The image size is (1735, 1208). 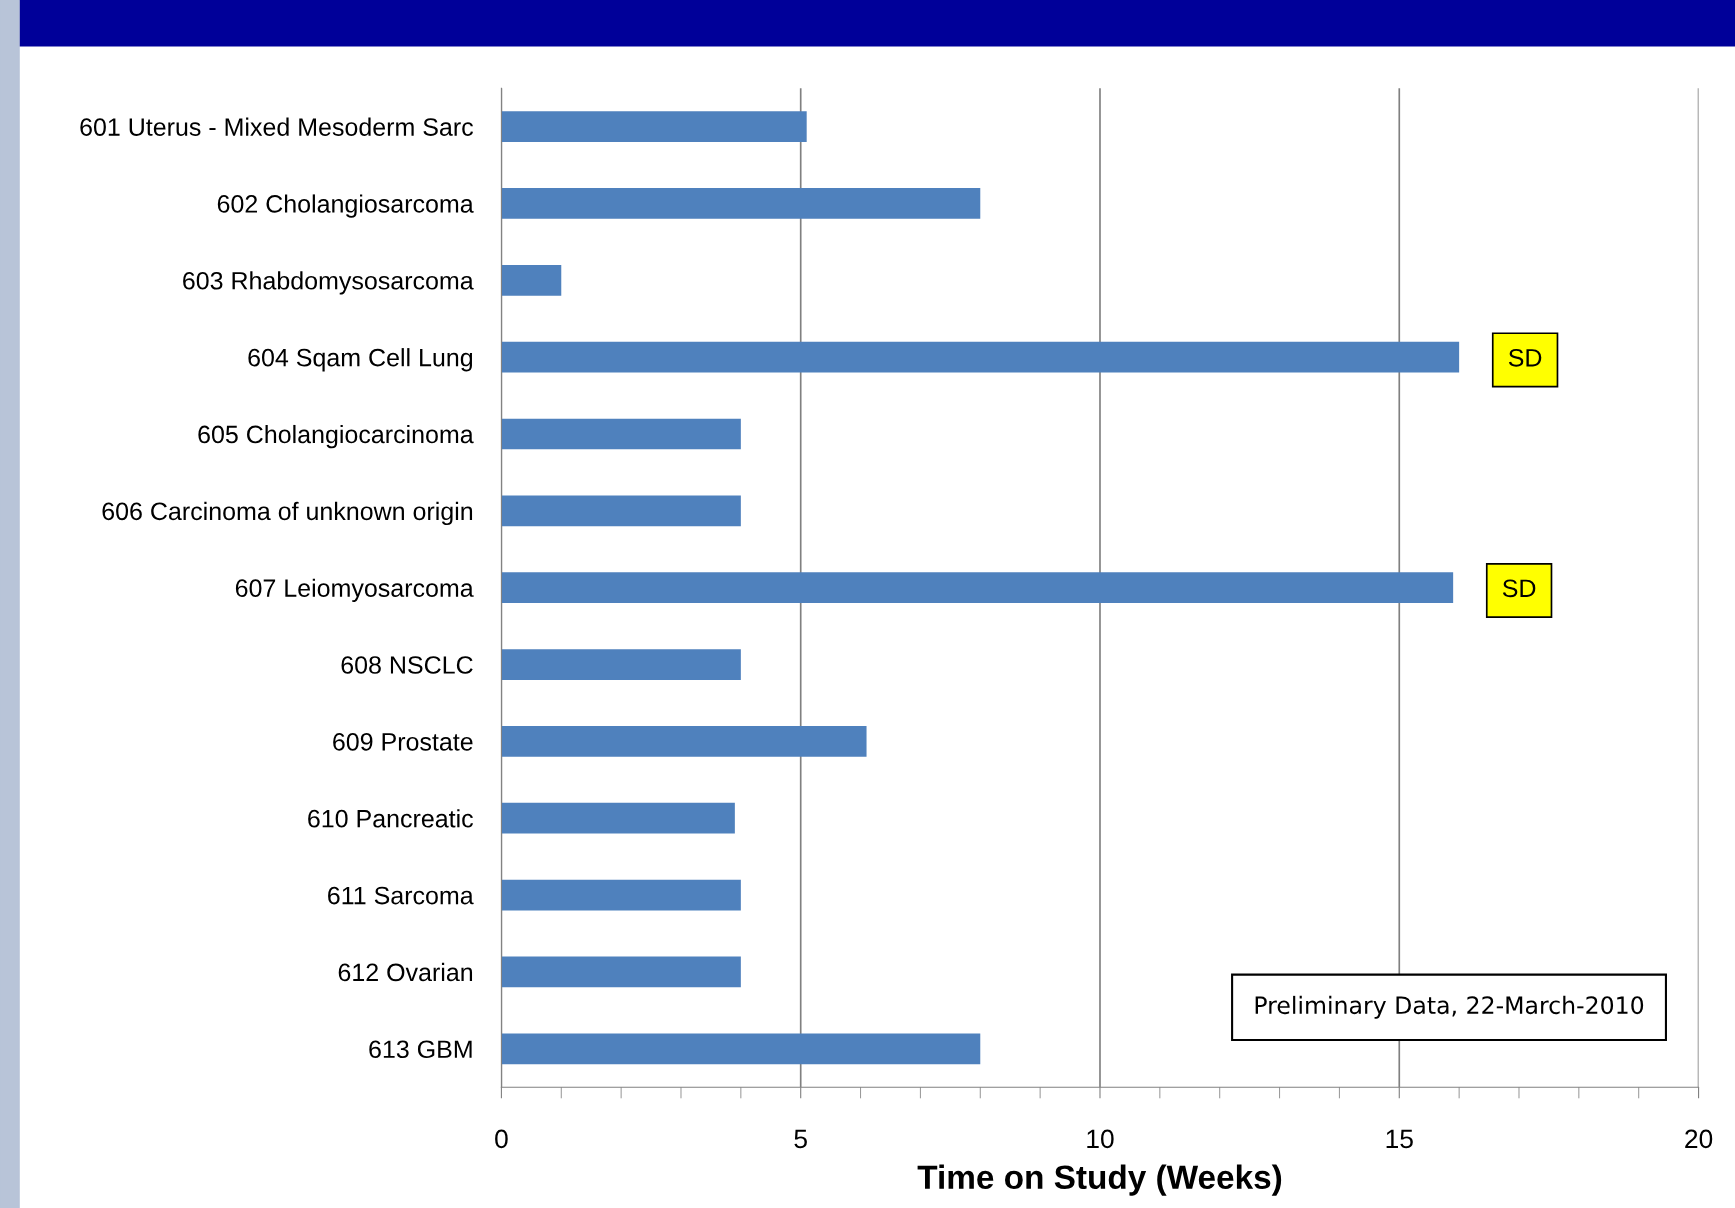 I want to click on annotation: Preliminary Data, 22-March-2010, so click(x=1449, y=1007).